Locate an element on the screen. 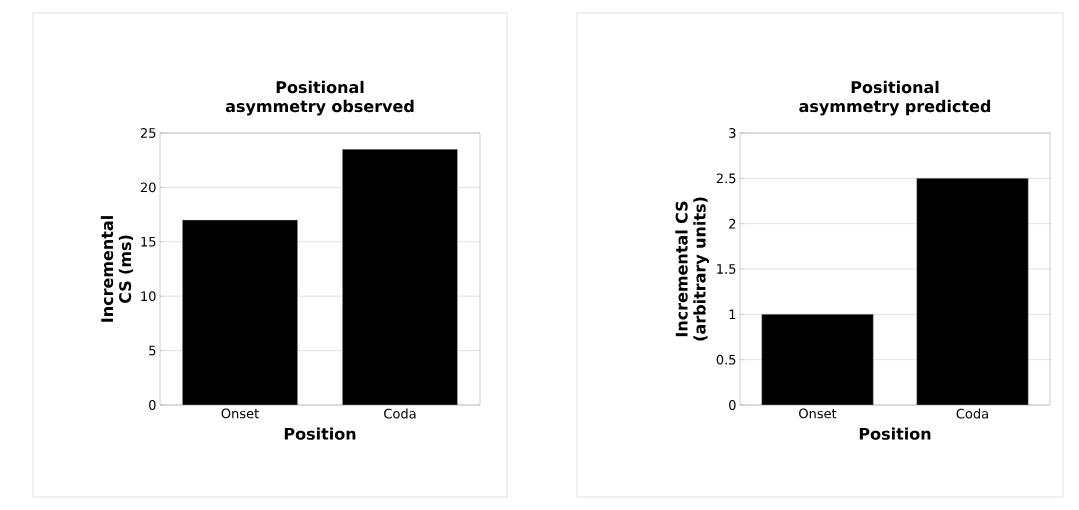  chart-title: Positional asymmetry predicted is located at coordinates (895, 98).